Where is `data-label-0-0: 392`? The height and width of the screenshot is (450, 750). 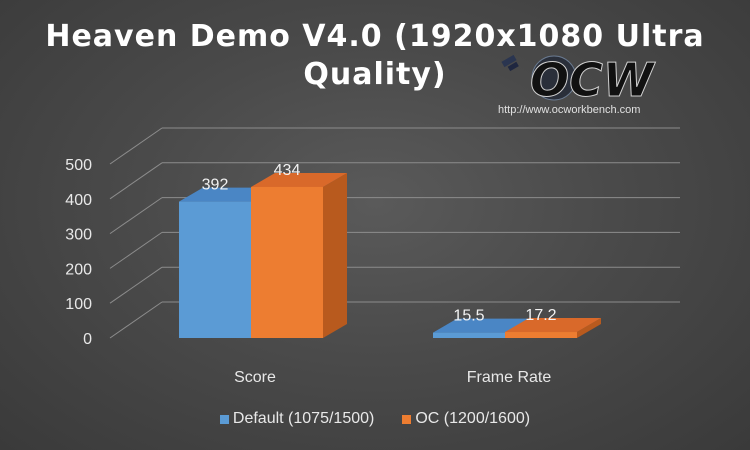
data-label-0-0: 392 is located at coordinates (215, 185).